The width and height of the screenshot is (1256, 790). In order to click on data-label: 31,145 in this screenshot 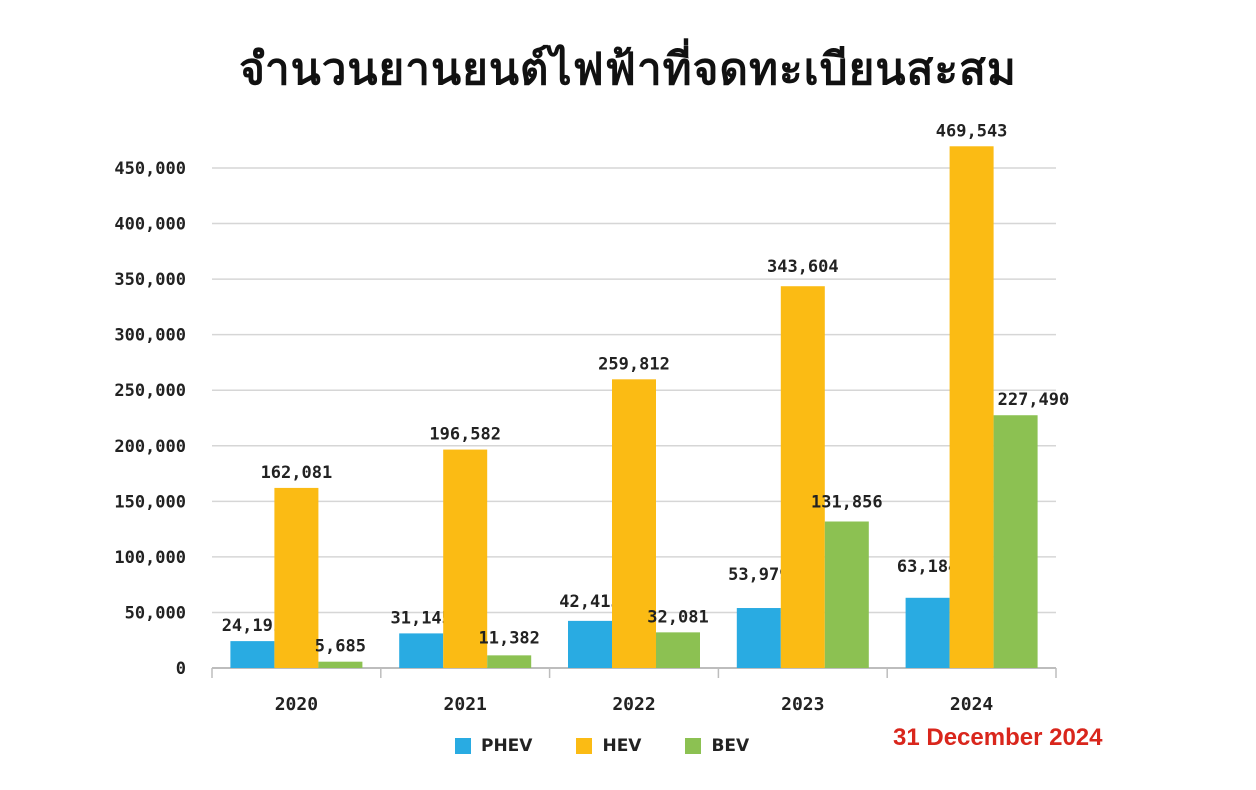, I will do `click(420, 618)`.